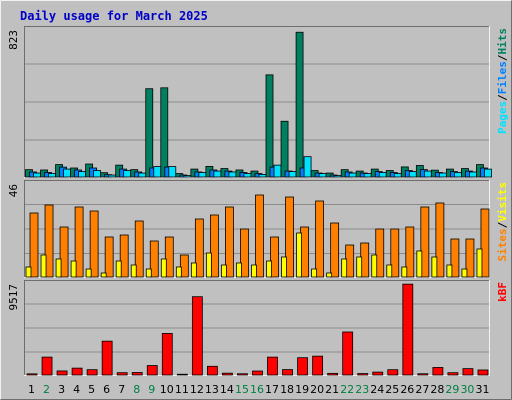 Image resolution: width=512 pixels, height=400 pixels. I want to click on kbytes-panel-legend-item: kB, so click(502, 295).